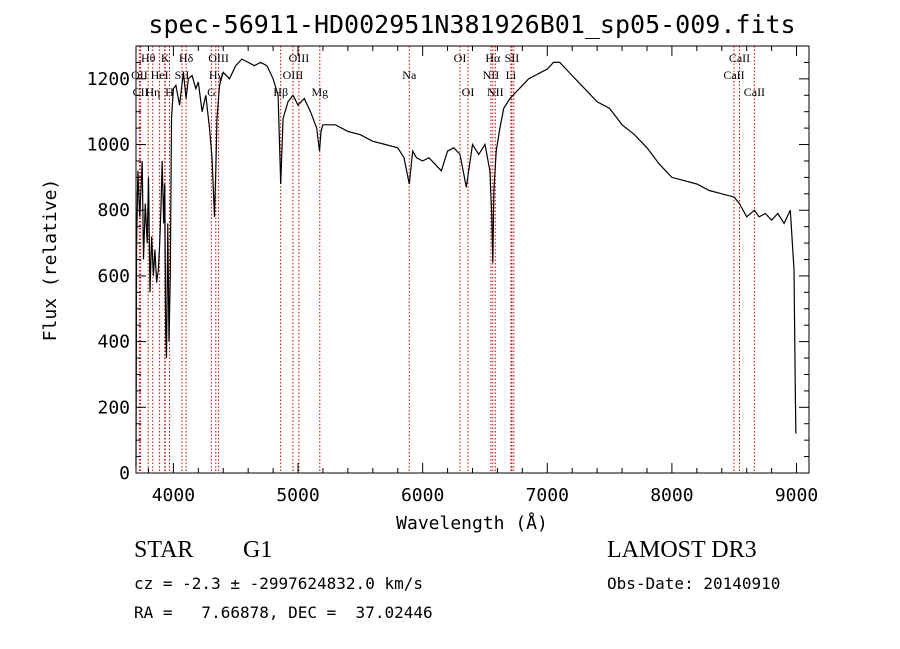 The image size is (900, 649). What do you see at coordinates (694, 583) in the screenshot?
I see `observation-date: Obs-Date: 20140910` at bounding box center [694, 583].